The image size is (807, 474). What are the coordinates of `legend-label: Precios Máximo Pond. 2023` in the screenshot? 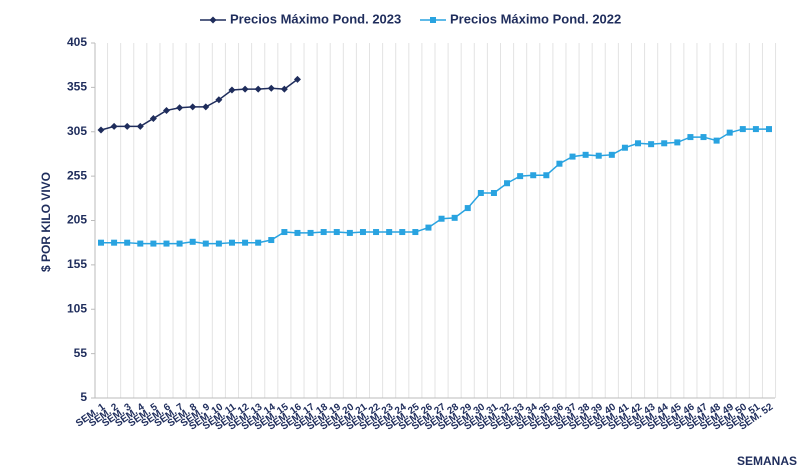 It's located at (315, 18).